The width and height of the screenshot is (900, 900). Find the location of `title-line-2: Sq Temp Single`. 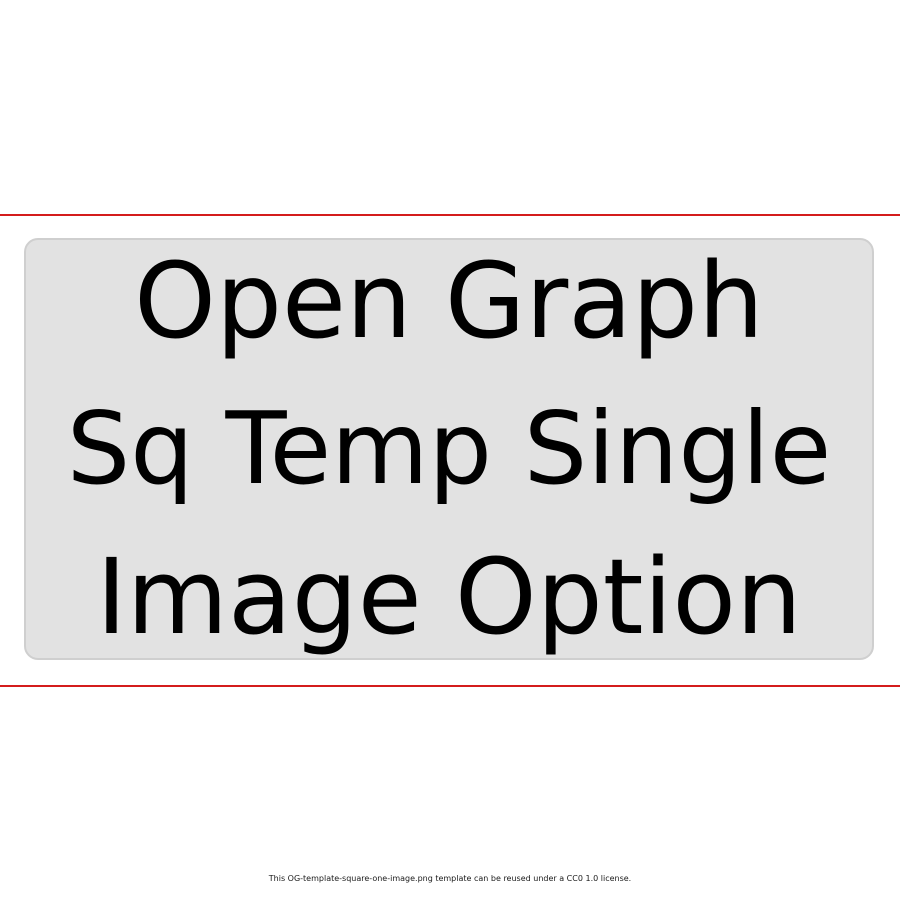

title-line-2: Sq Temp Single is located at coordinates (449, 448).